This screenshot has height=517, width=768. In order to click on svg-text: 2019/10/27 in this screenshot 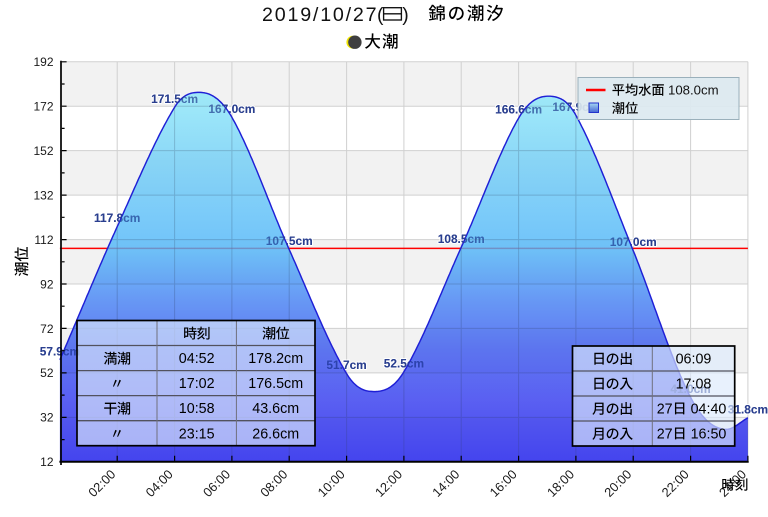, I will do `click(319, 15)`.